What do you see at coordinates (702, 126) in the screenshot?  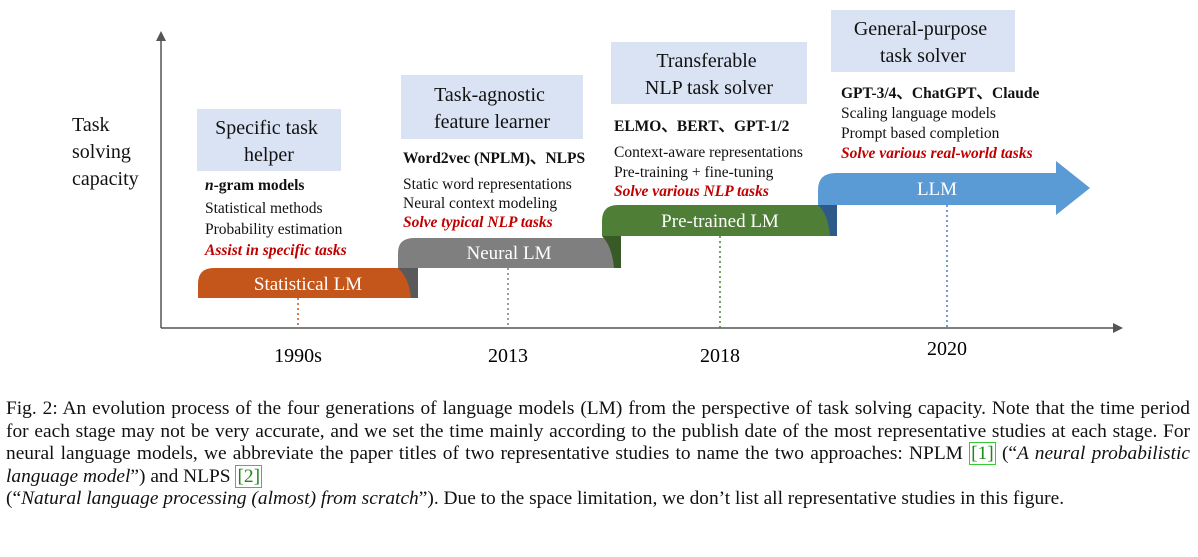 I see `stage-models: ELMO、BERT、GPT-1/2` at bounding box center [702, 126].